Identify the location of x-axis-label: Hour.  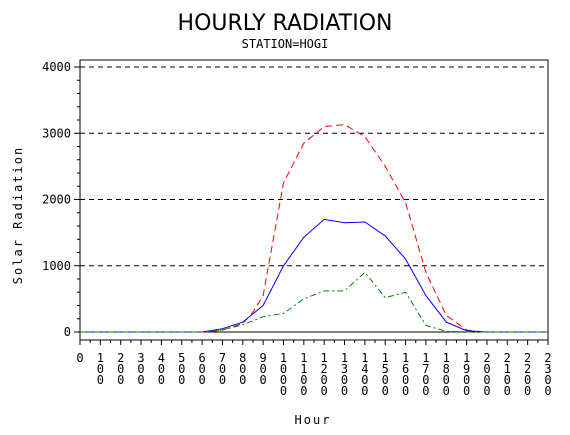
(313, 420).